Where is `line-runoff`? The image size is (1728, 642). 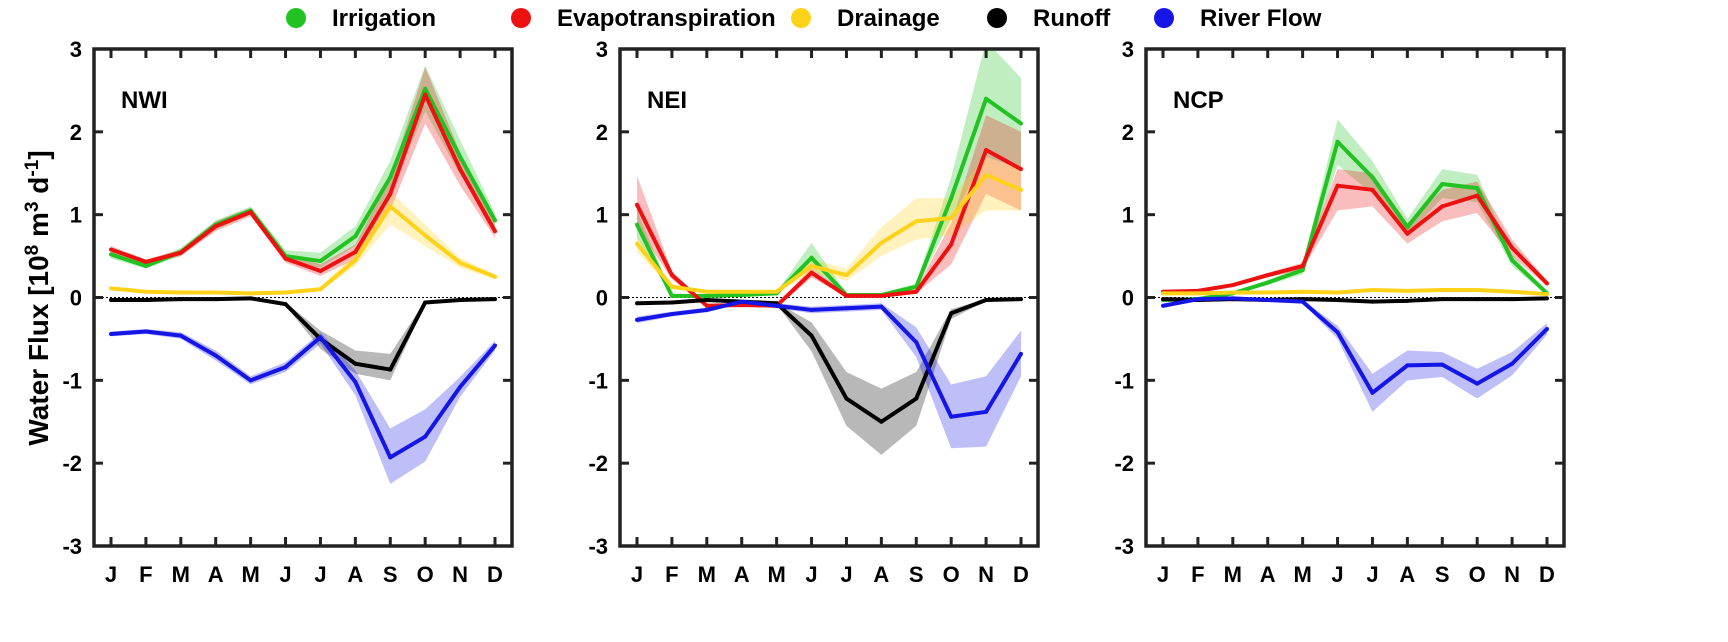
line-runoff is located at coordinates (829, 360).